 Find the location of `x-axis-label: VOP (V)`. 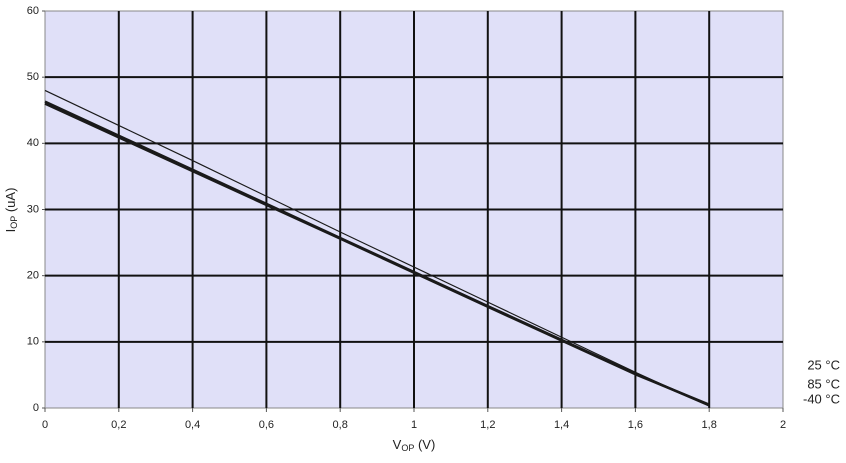

x-axis-label: VOP (V) is located at coordinates (414, 445).